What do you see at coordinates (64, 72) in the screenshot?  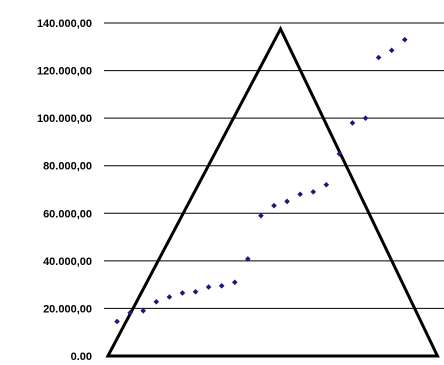 I see `y-tick-label: 120.000,00` at bounding box center [64, 72].